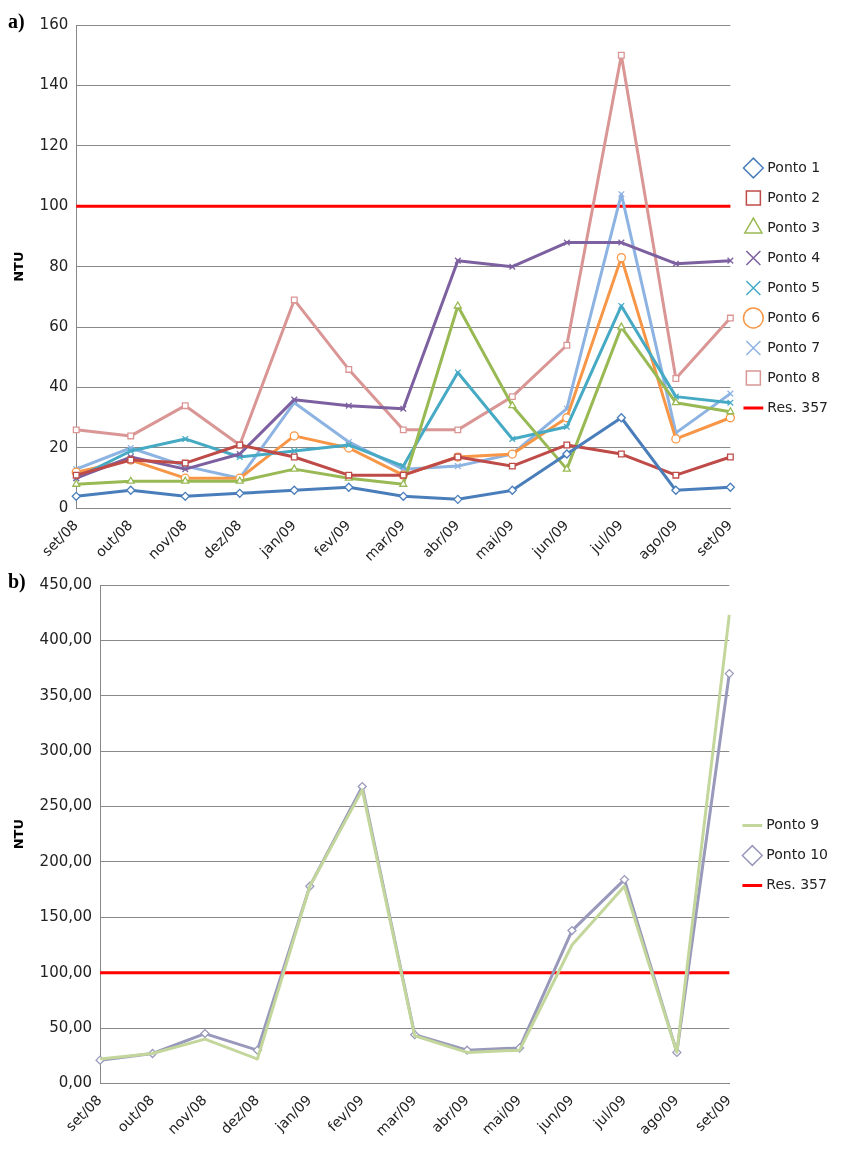 The width and height of the screenshot is (858, 1151). I want to click on legend-label: Ponto 3, so click(794, 226).